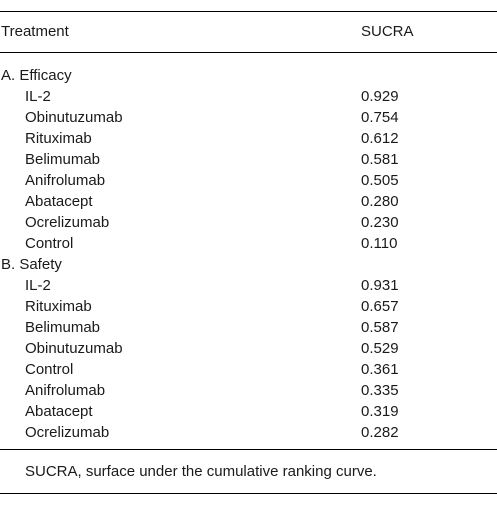 The image size is (497, 513). Describe the element at coordinates (248, 493) in the screenshot. I see `table-bottom-rule` at that location.